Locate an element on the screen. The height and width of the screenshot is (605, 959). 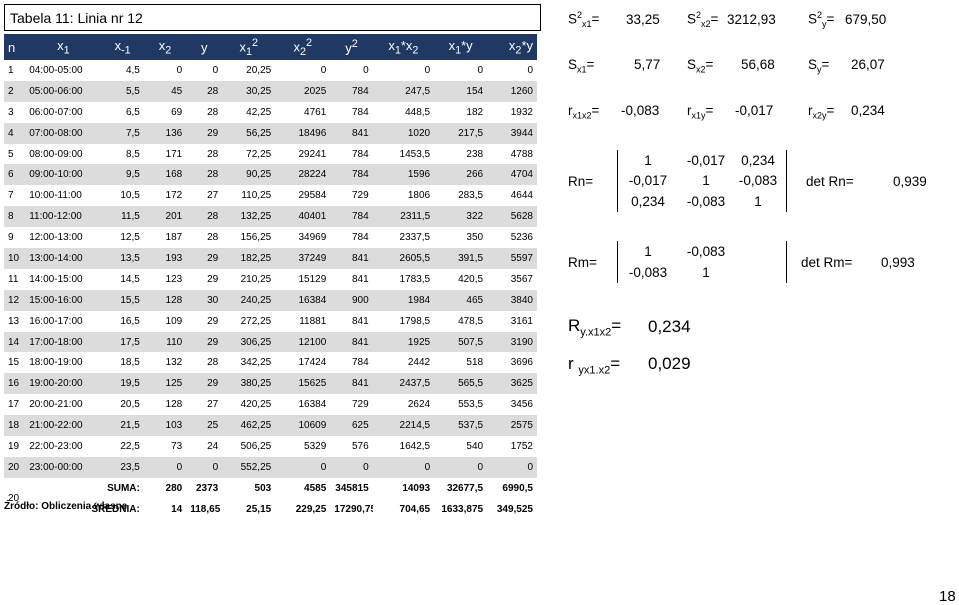
header-x1-sq: x12 is located at coordinates (249, 47).